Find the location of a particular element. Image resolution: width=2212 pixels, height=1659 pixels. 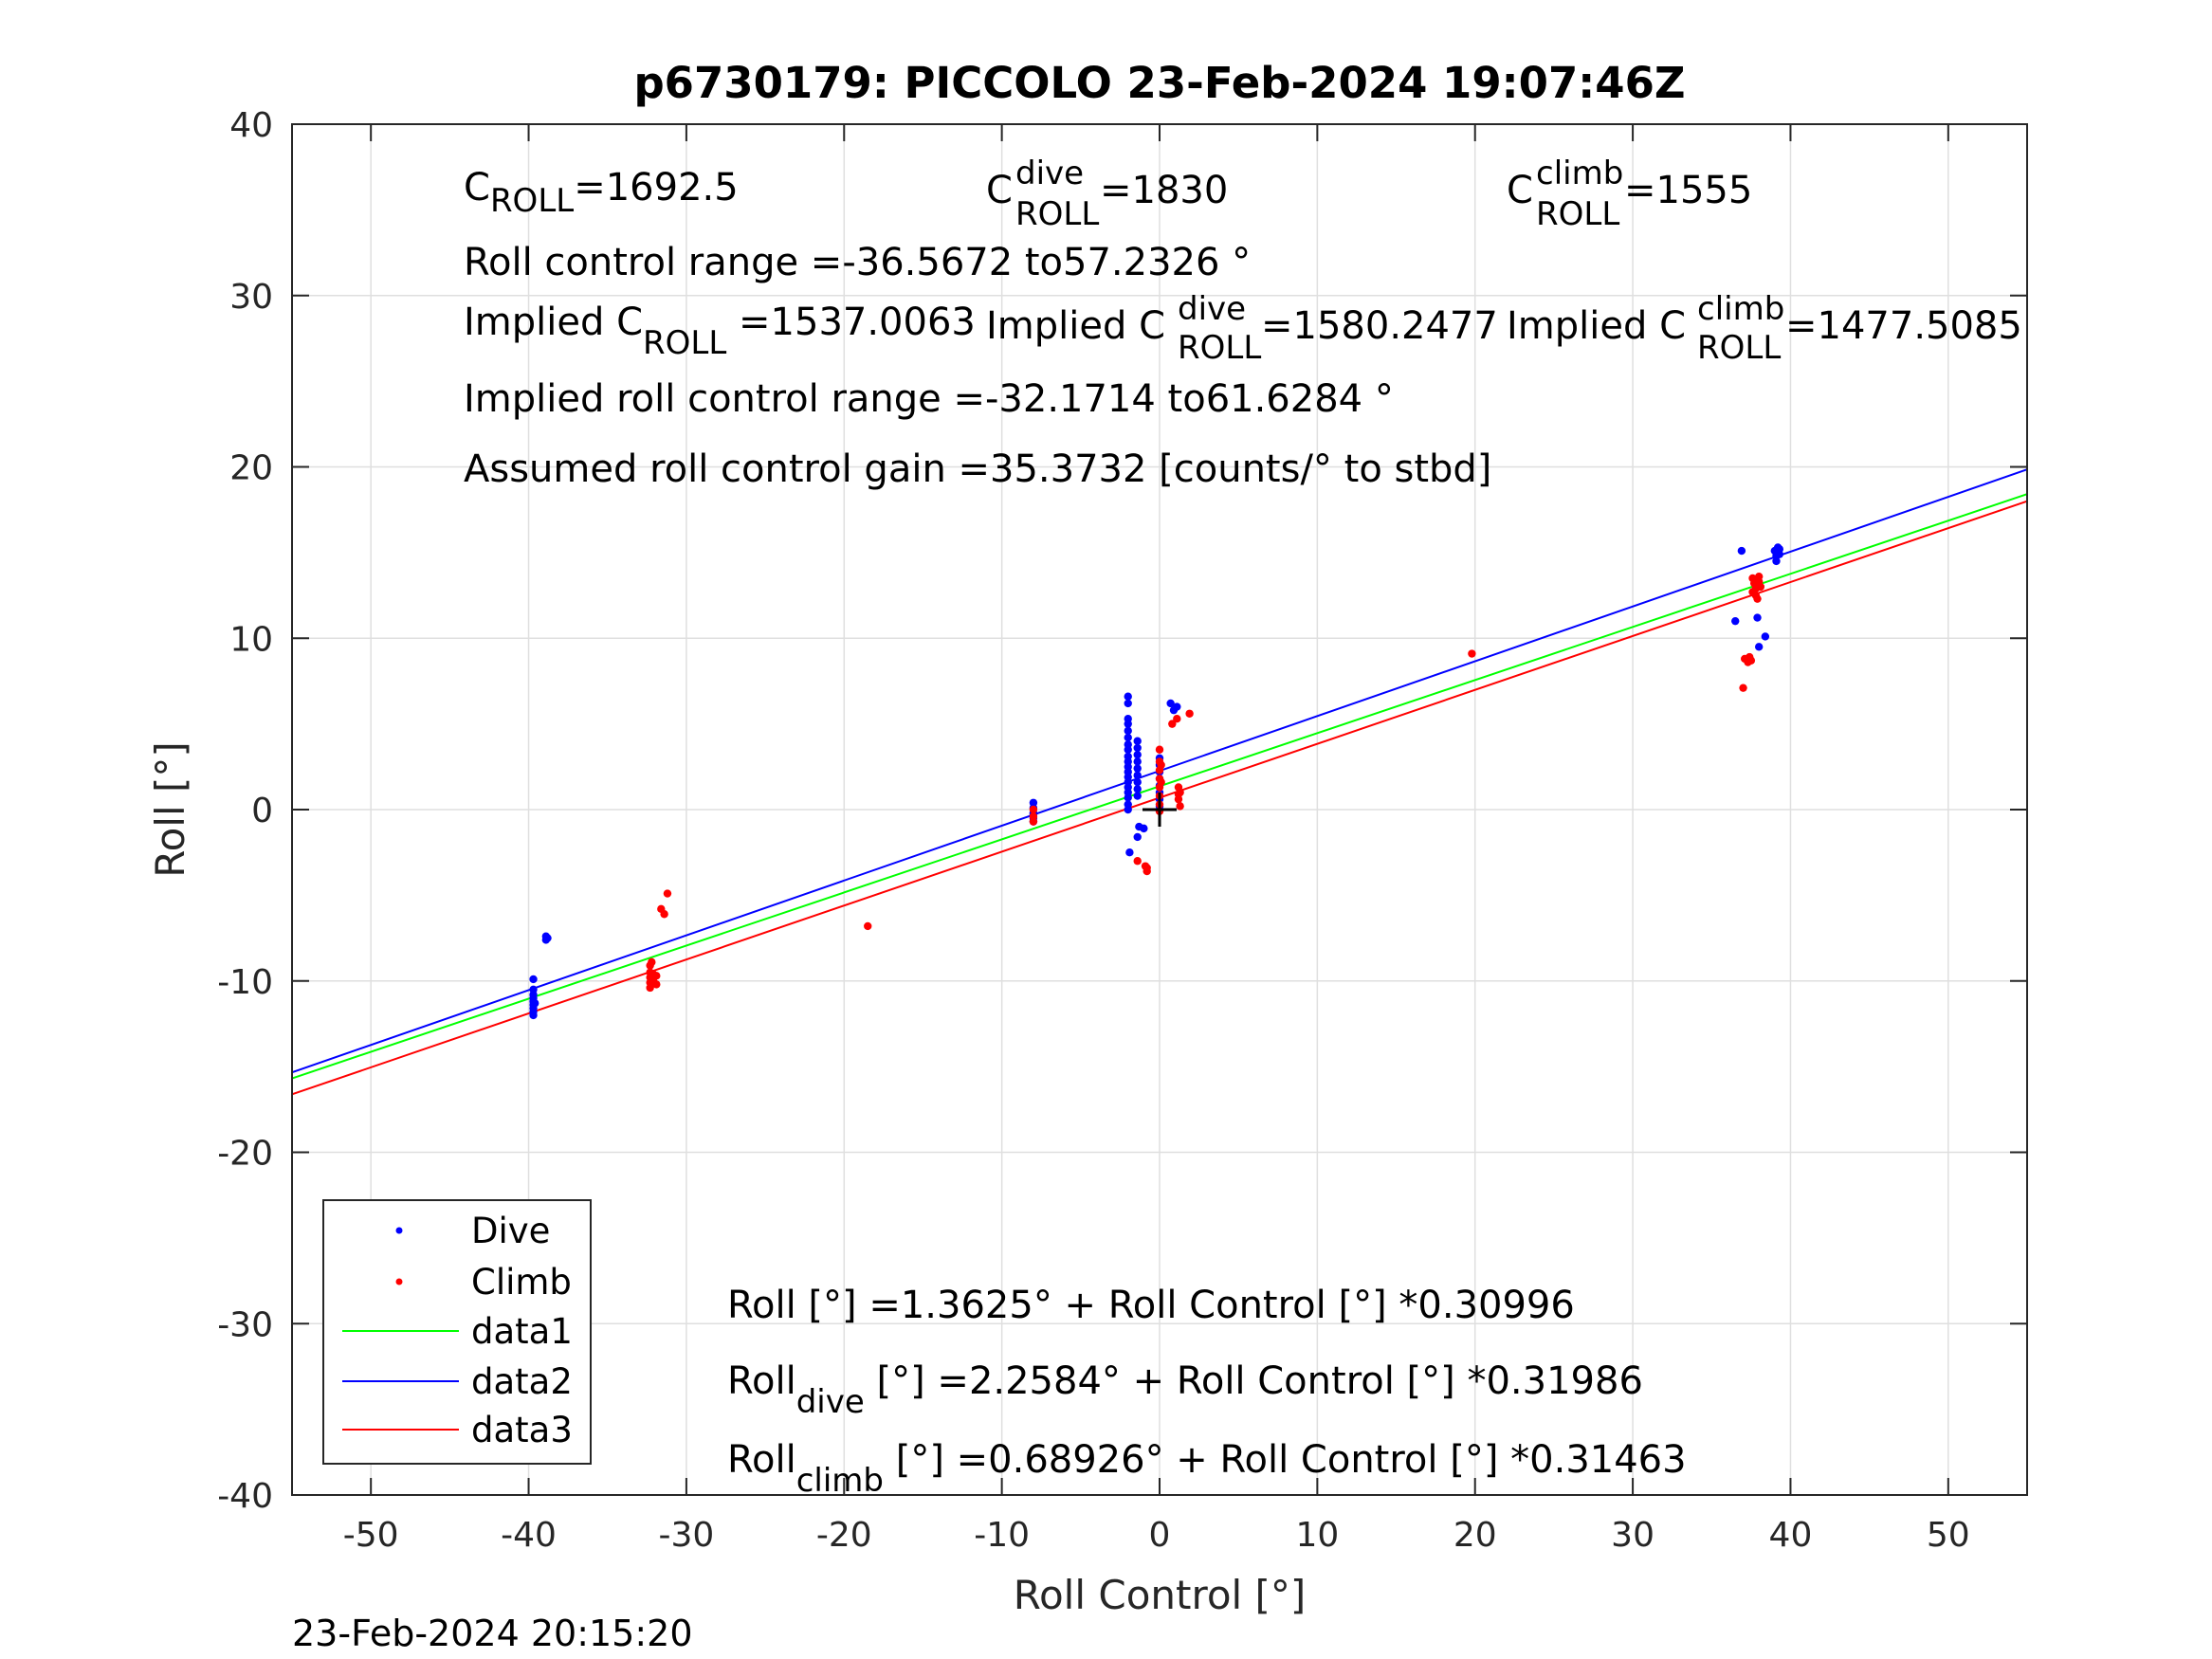

legend: Dive Climb data1 data2 data3 is located at coordinates (457, 1332).